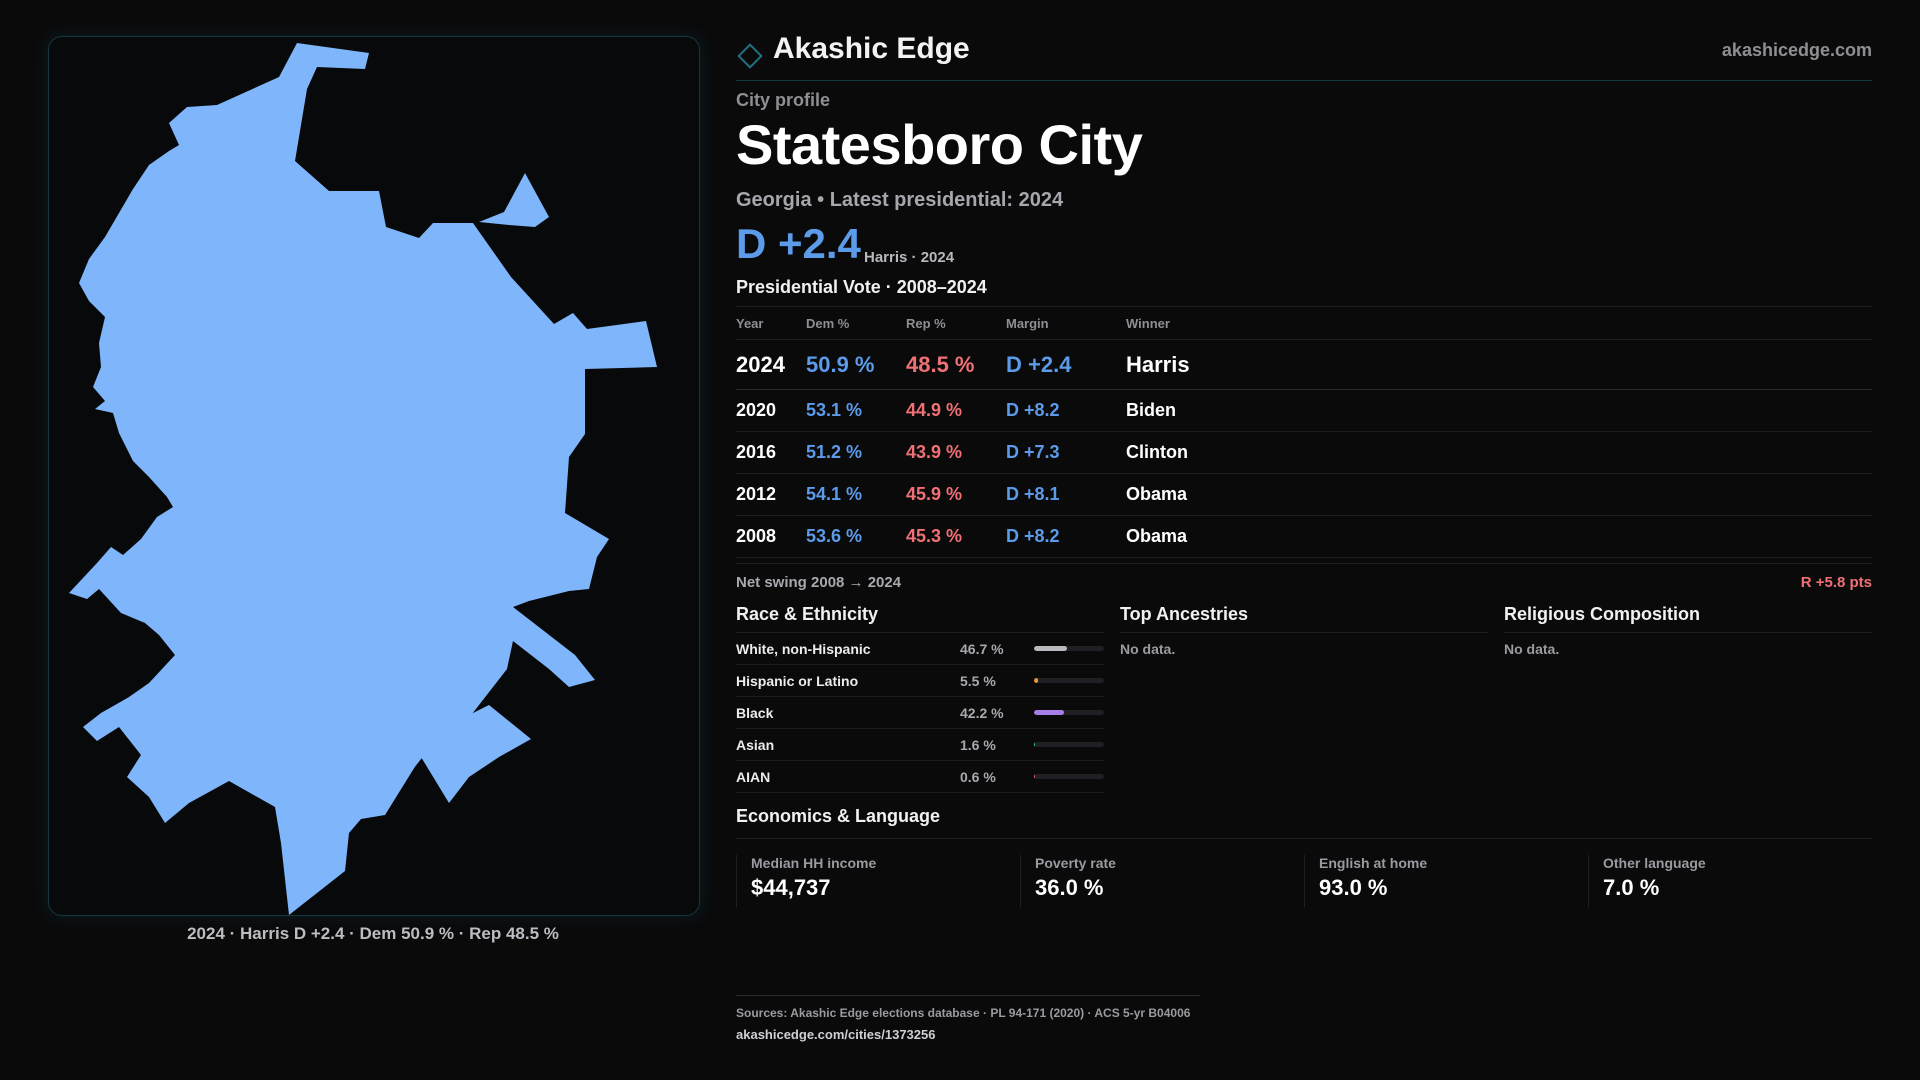  What do you see at coordinates (1033, 494) in the screenshot?
I see `margin-cell: D +8.1` at bounding box center [1033, 494].